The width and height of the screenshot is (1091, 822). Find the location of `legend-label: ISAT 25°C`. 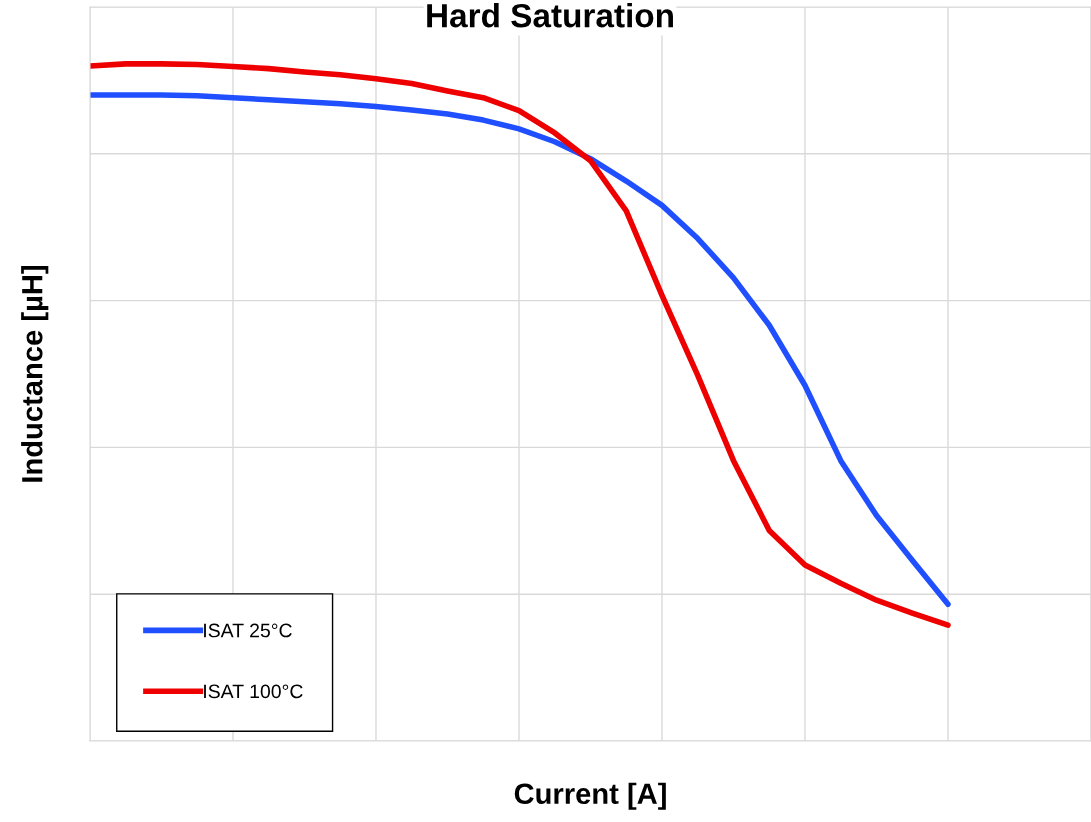

legend-label: ISAT 25°C is located at coordinates (248, 630).